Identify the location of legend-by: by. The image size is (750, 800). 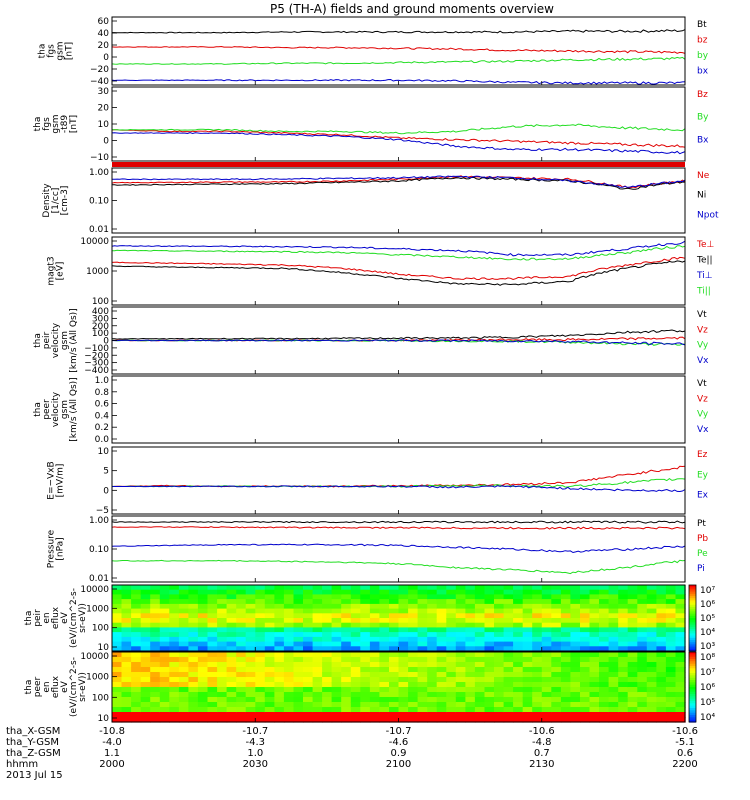
(703, 56).